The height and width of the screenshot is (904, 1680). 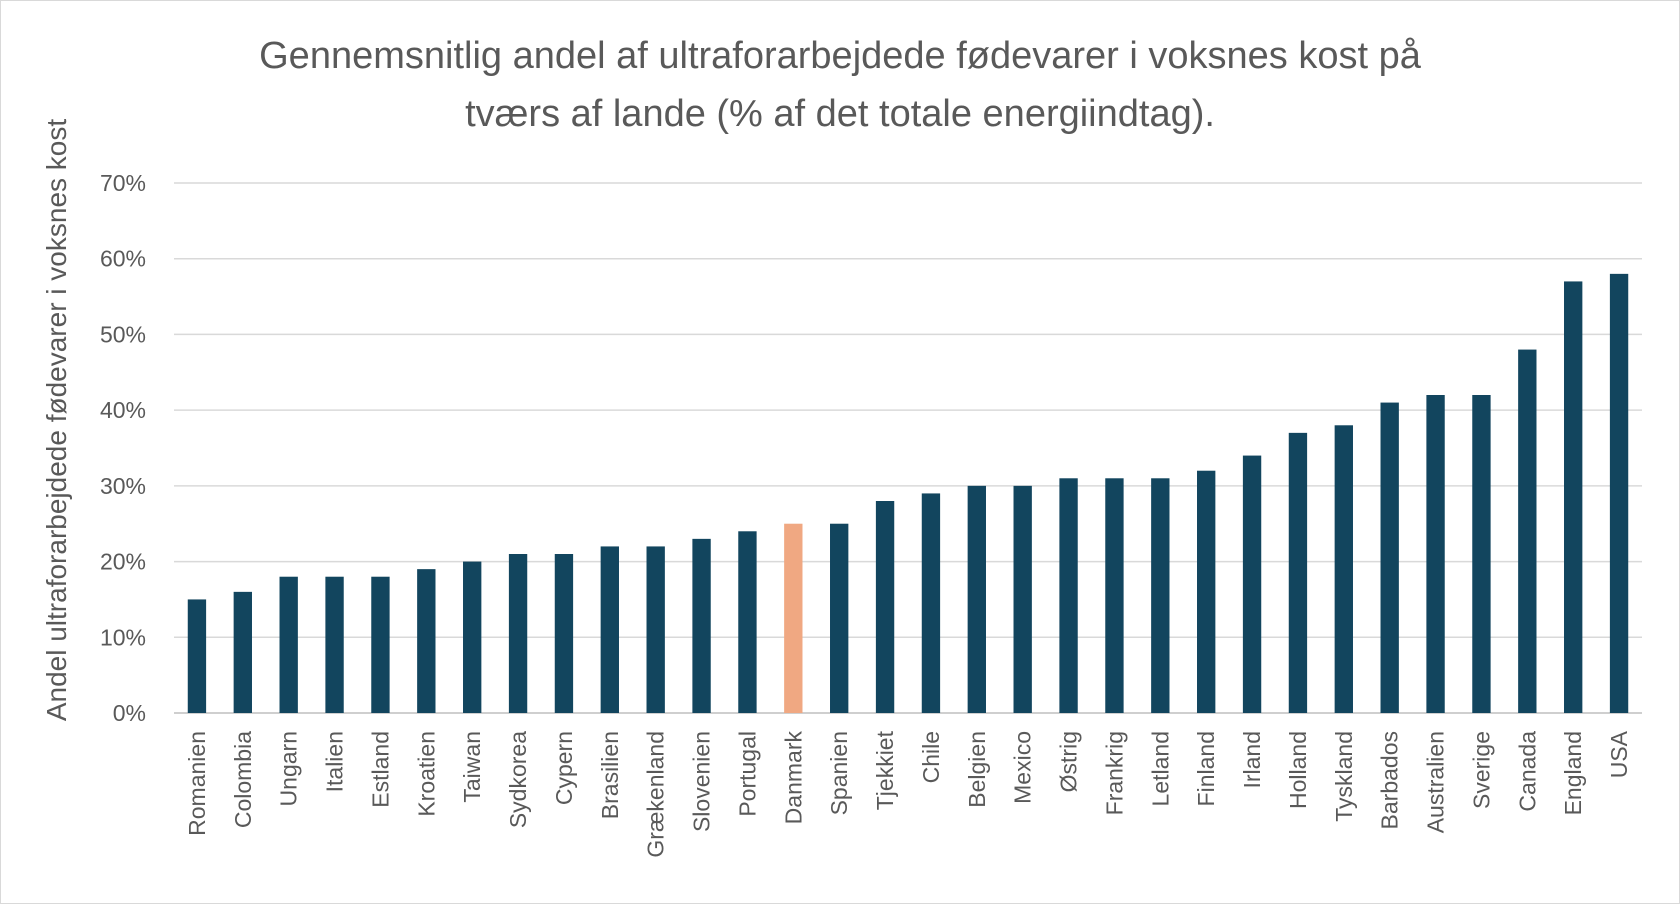 I want to click on y-axis-ticks: 0% 10% 20% 30% 40% 50% 60% 70%, so click(x=123, y=448).